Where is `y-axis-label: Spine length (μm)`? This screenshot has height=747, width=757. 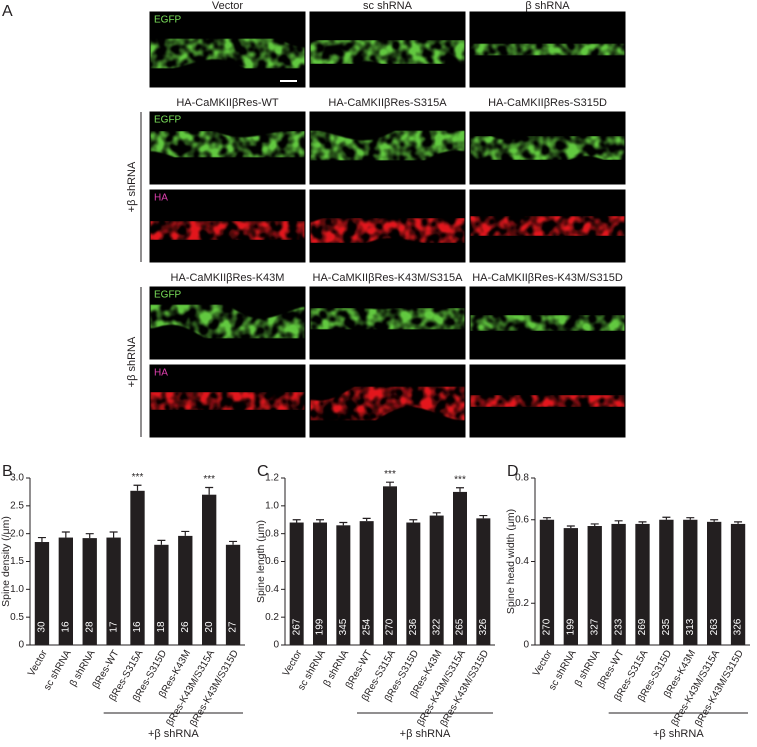
y-axis-label: Spine length (μm) is located at coordinates (261, 561).